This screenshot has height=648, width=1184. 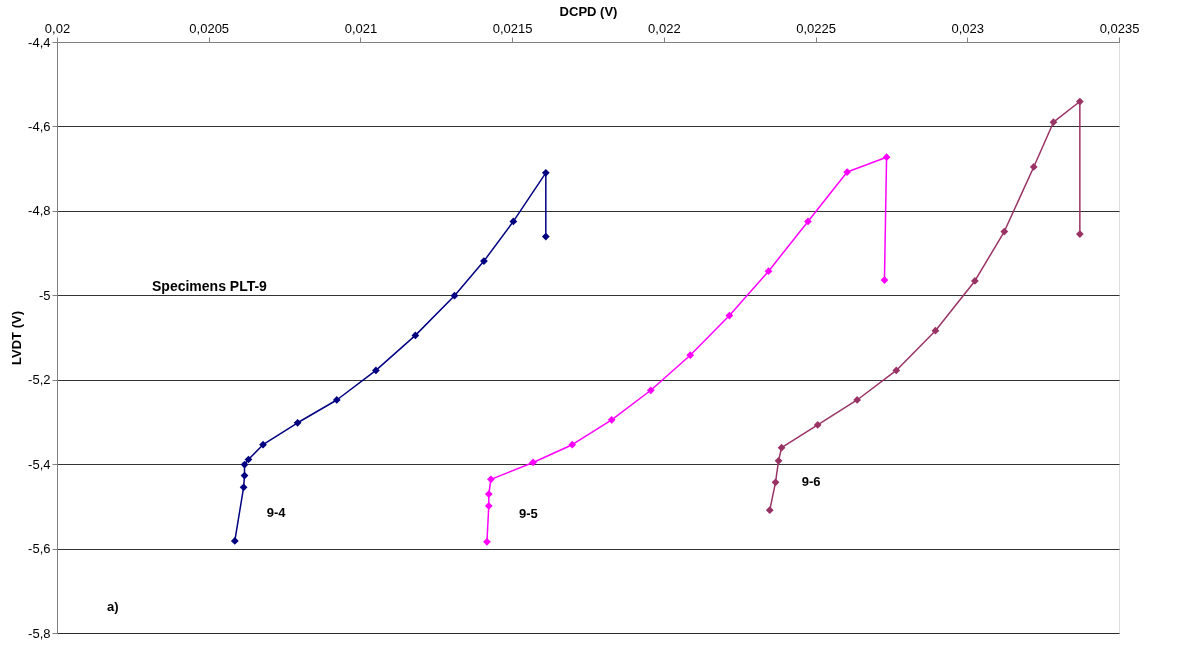 I want to click on y-tick-label: -4,8, so click(x=39, y=211).